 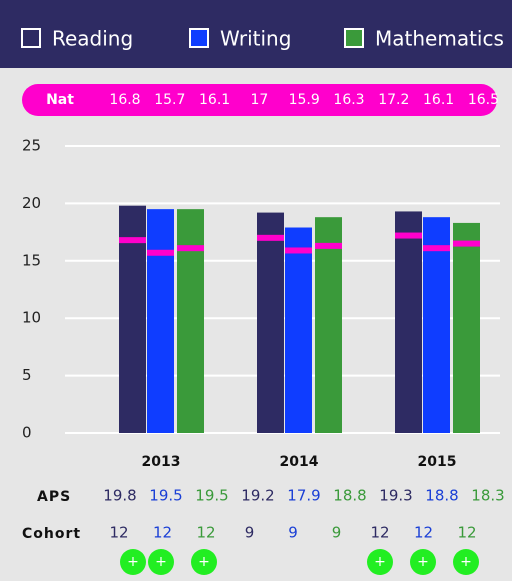 What do you see at coordinates (483, 100) in the screenshot?
I see `nat-value: 16.5` at bounding box center [483, 100].